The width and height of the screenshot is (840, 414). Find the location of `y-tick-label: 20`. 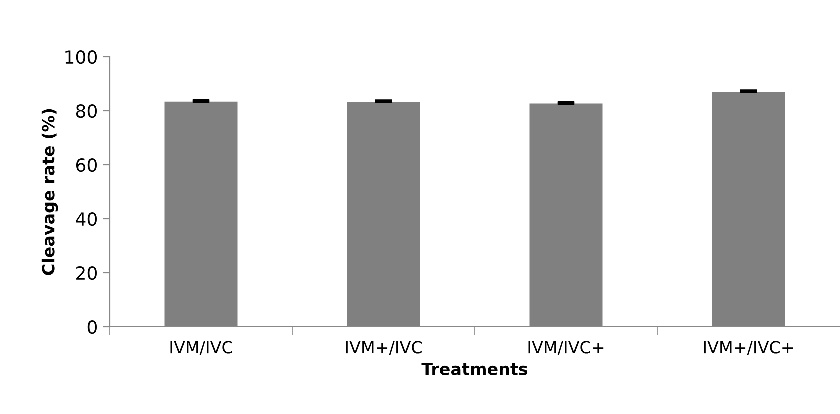

y-tick-label: 20 is located at coordinates (86, 273).